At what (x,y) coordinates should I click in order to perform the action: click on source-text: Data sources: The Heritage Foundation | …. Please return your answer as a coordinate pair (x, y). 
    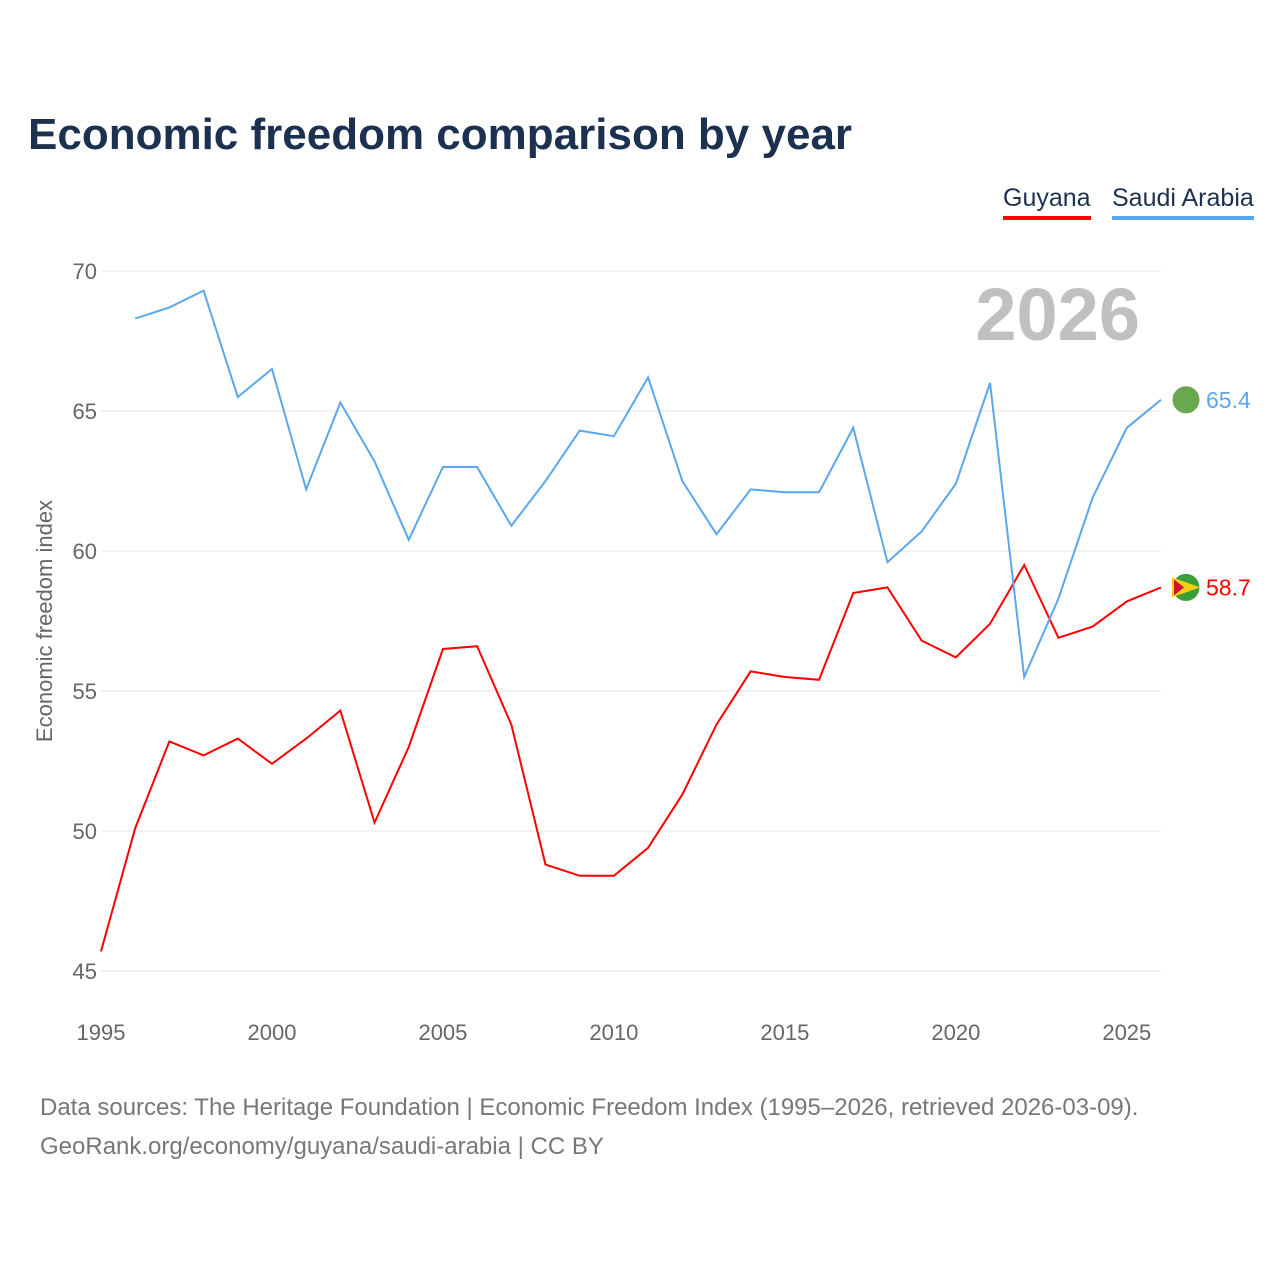
    Looking at the image, I should click on (589, 1107).